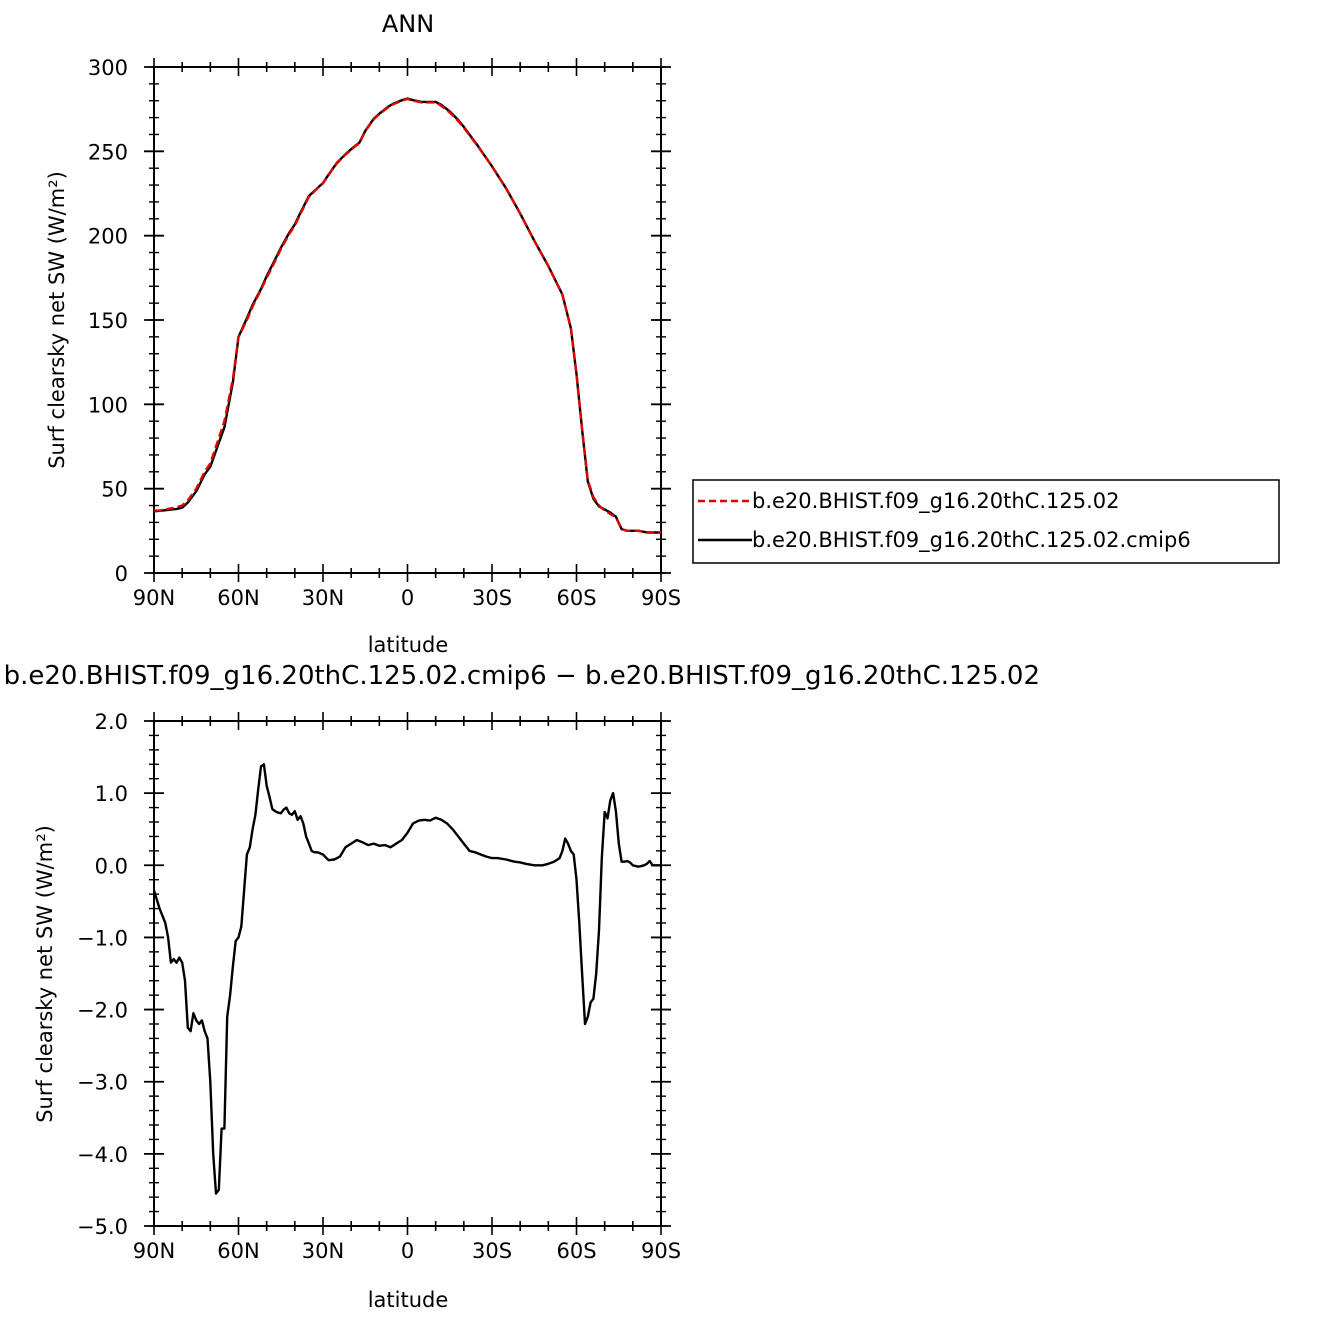 This screenshot has height=1319, width=1322. I want to click on bottom-x-tick-label: 60S, so click(576, 1251).